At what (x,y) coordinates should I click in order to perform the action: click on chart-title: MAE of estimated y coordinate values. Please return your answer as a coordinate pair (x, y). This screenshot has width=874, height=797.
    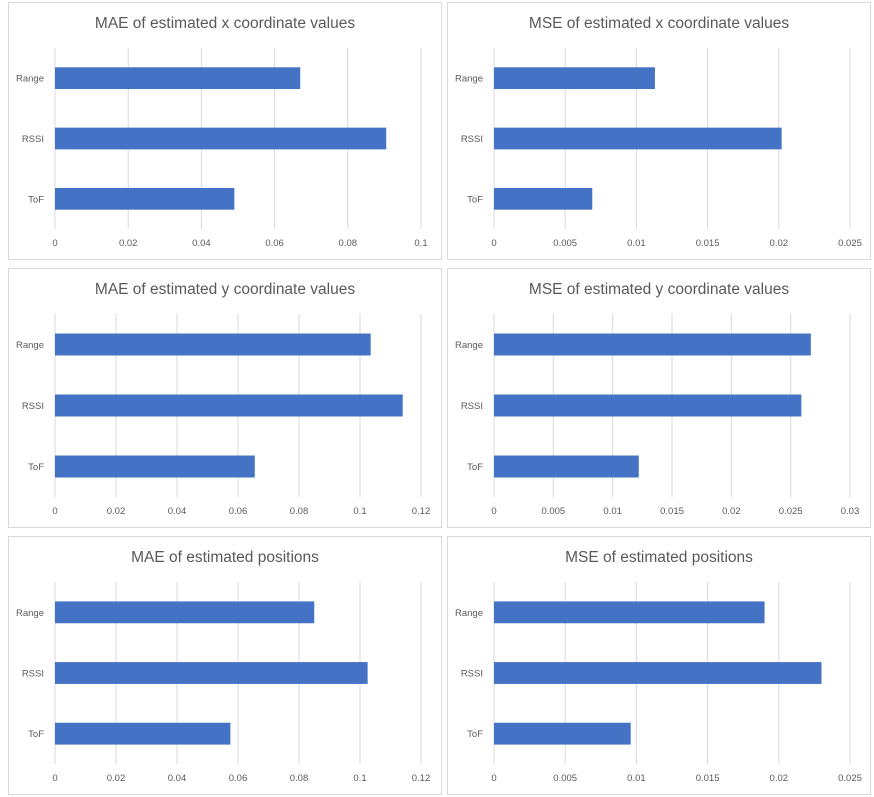
    Looking at the image, I should click on (225, 289).